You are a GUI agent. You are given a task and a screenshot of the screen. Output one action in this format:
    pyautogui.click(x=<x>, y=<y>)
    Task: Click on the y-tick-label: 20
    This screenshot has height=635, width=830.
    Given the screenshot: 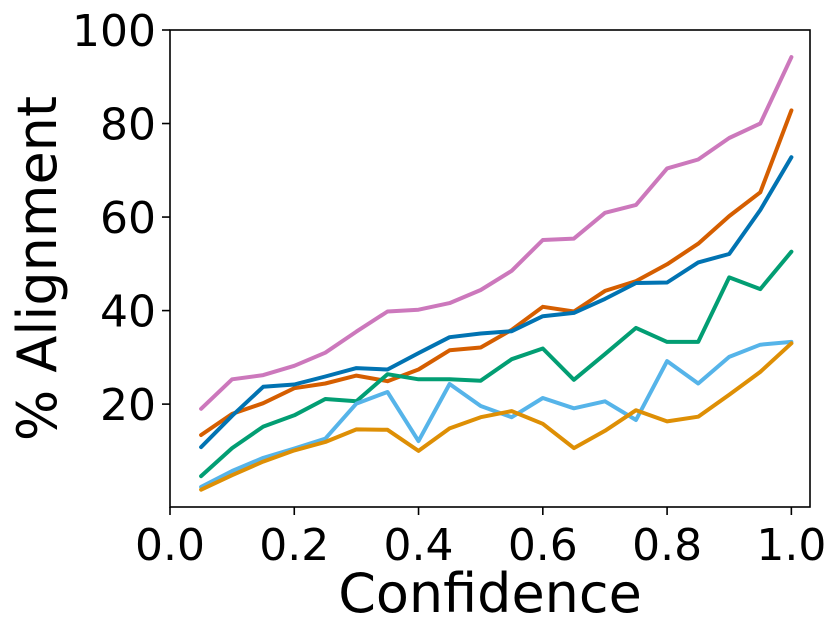 What is the action you would take?
    pyautogui.click(x=128, y=405)
    